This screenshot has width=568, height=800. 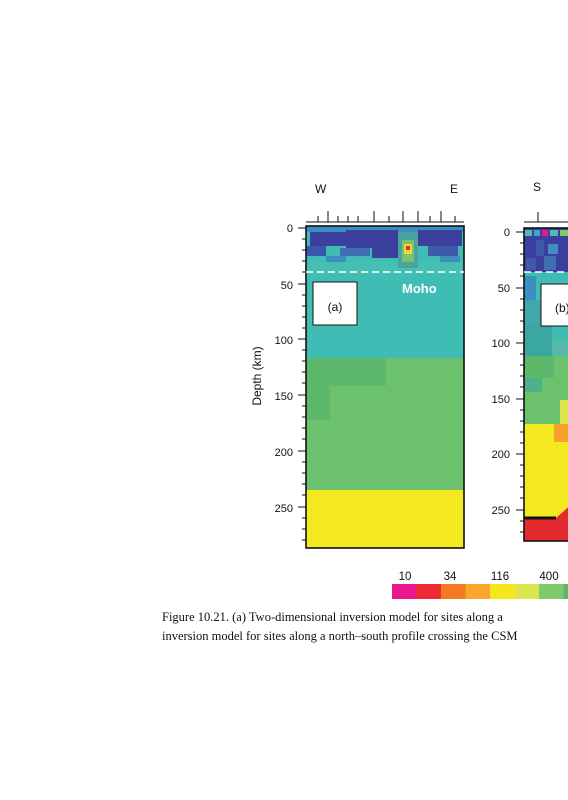 I want to click on panel-b-tick-150: 150, so click(x=501, y=400).